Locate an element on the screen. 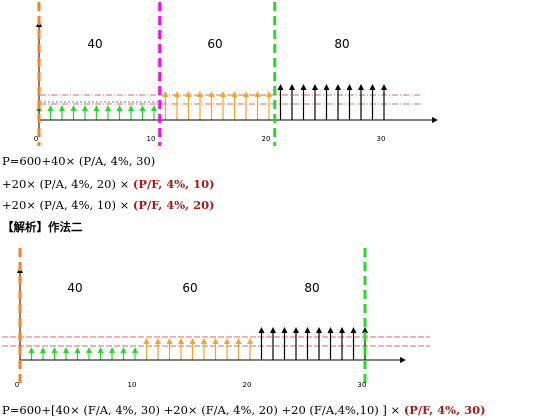 This screenshot has height=419, width=560. formula1-line3: +20× (P/A, 4%, 10) × (P/F, 4%, 20) is located at coordinates (108, 205).